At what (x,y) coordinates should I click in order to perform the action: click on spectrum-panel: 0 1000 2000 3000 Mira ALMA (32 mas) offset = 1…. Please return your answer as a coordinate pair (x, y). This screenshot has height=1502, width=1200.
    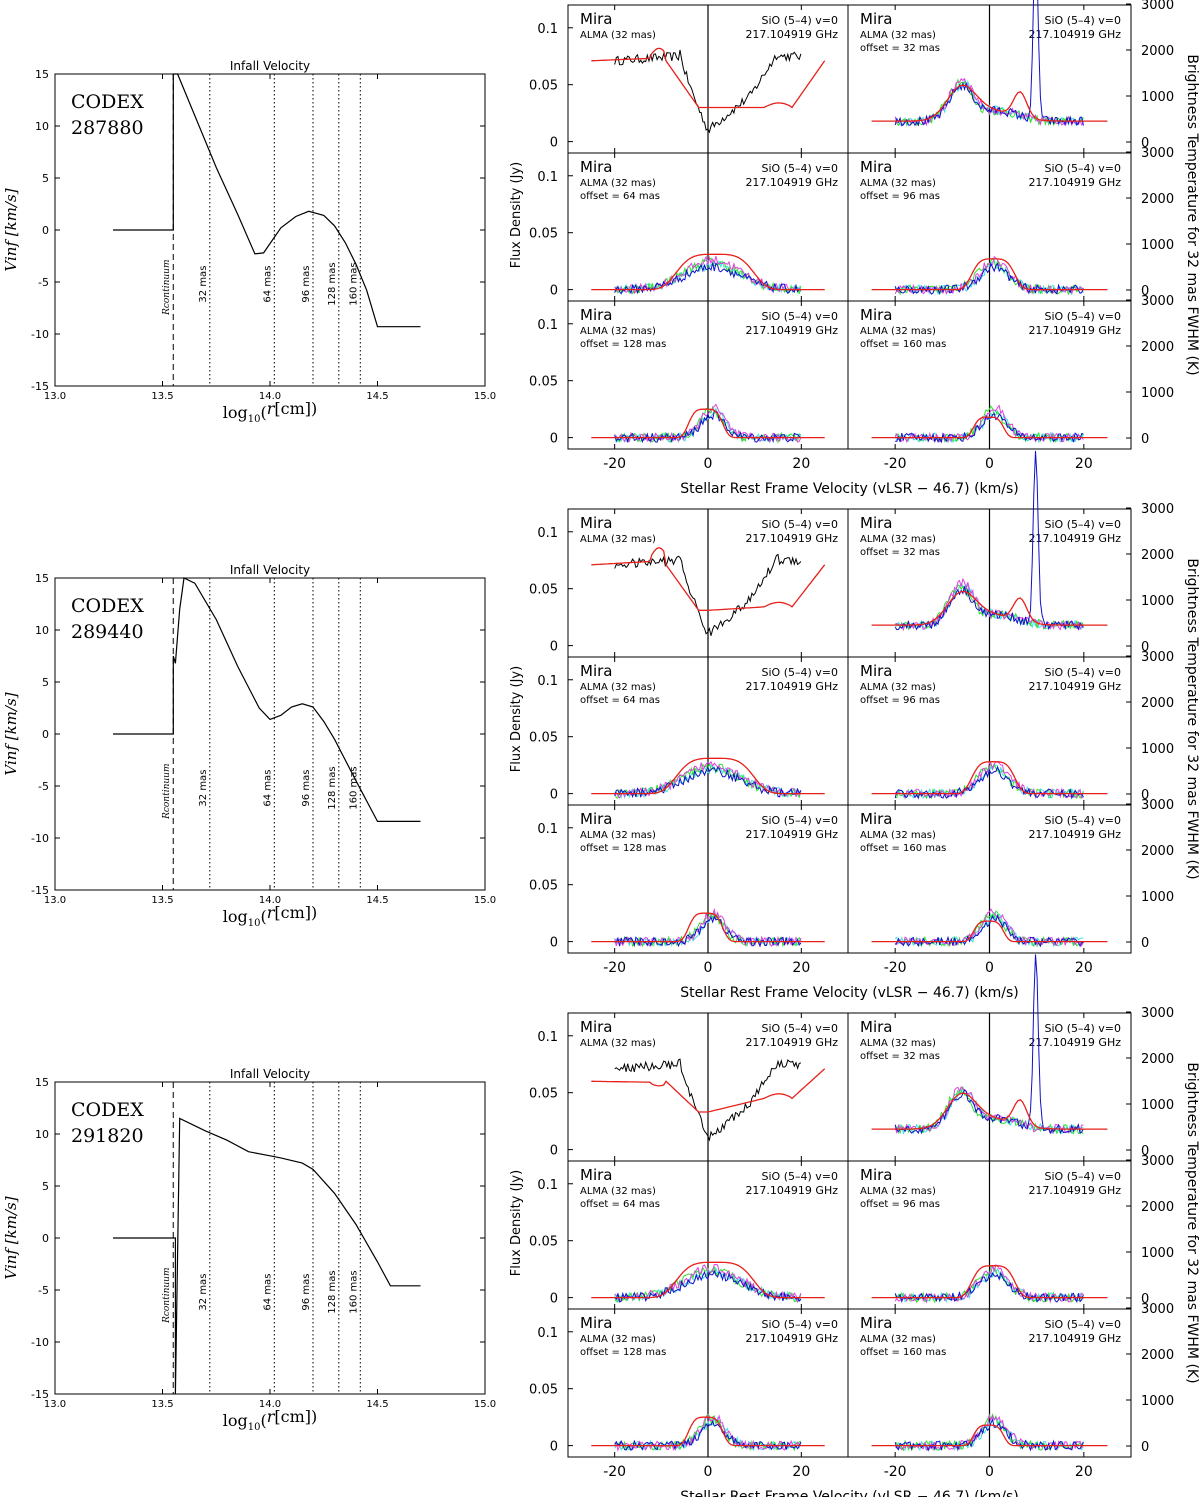
    Looking at the image, I should click on (1010, 887).